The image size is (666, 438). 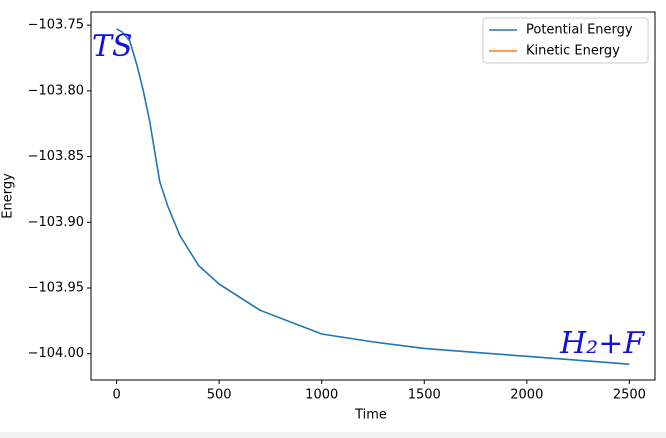 What do you see at coordinates (573, 51) in the screenshot?
I see `legend-label: Kinetic Energy` at bounding box center [573, 51].